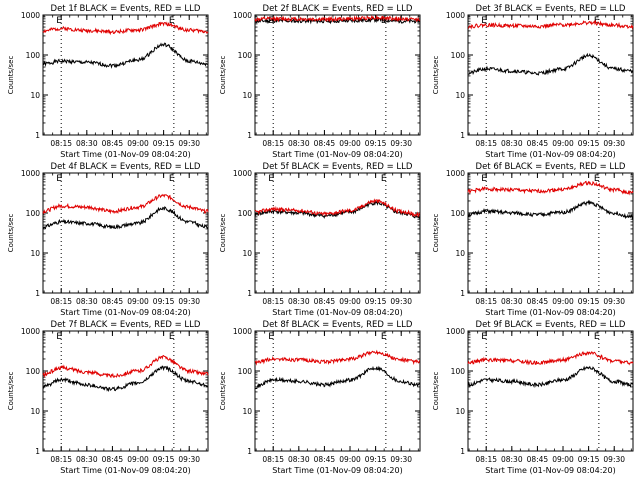 This screenshot has width=640, height=480. What do you see at coordinates (551, 9) in the screenshot?
I see `panel-title: Det 3f BLACK = Events, RED = LLD` at bounding box center [551, 9].